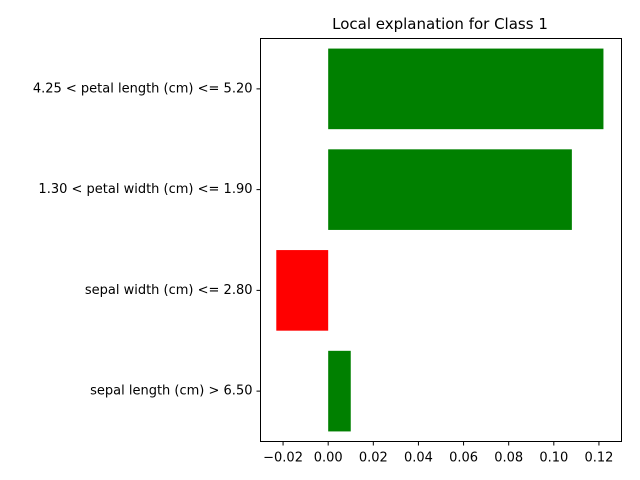 The image size is (640, 480). What do you see at coordinates (553, 458) in the screenshot?
I see `x-tick-label: 0.10` at bounding box center [553, 458].